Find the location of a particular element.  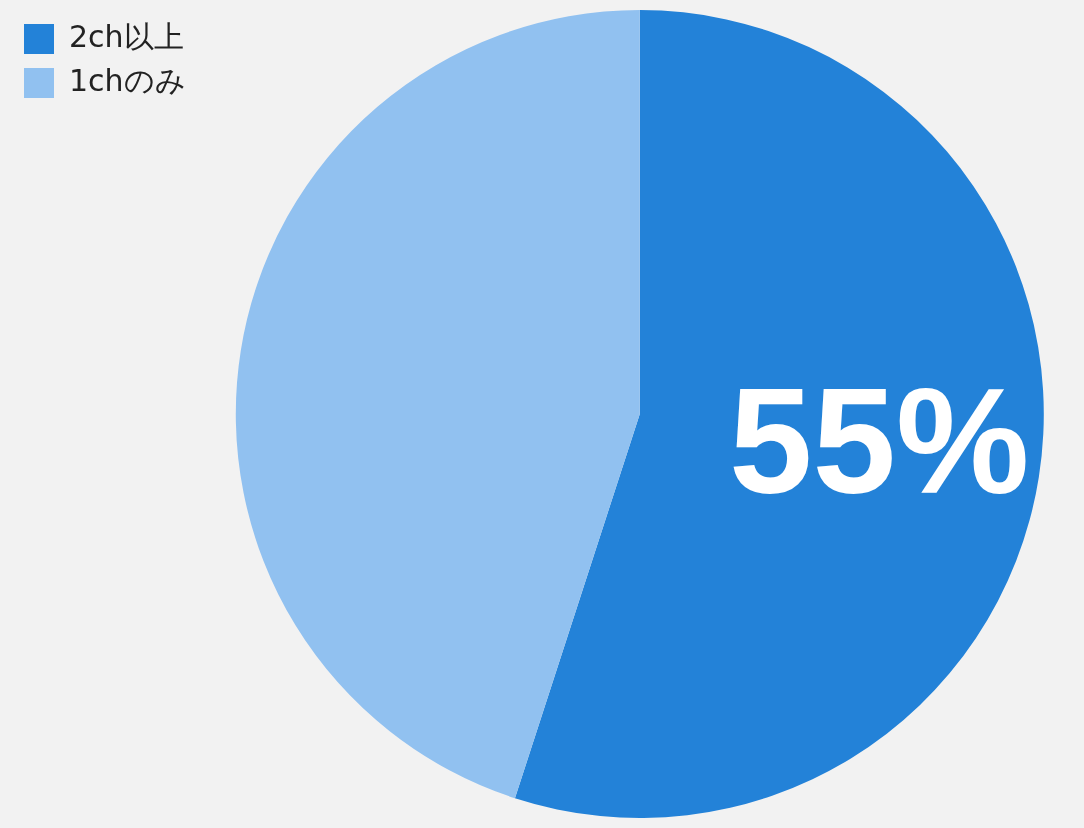

legend-label: 1chのみ is located at coordinates (127, 80).